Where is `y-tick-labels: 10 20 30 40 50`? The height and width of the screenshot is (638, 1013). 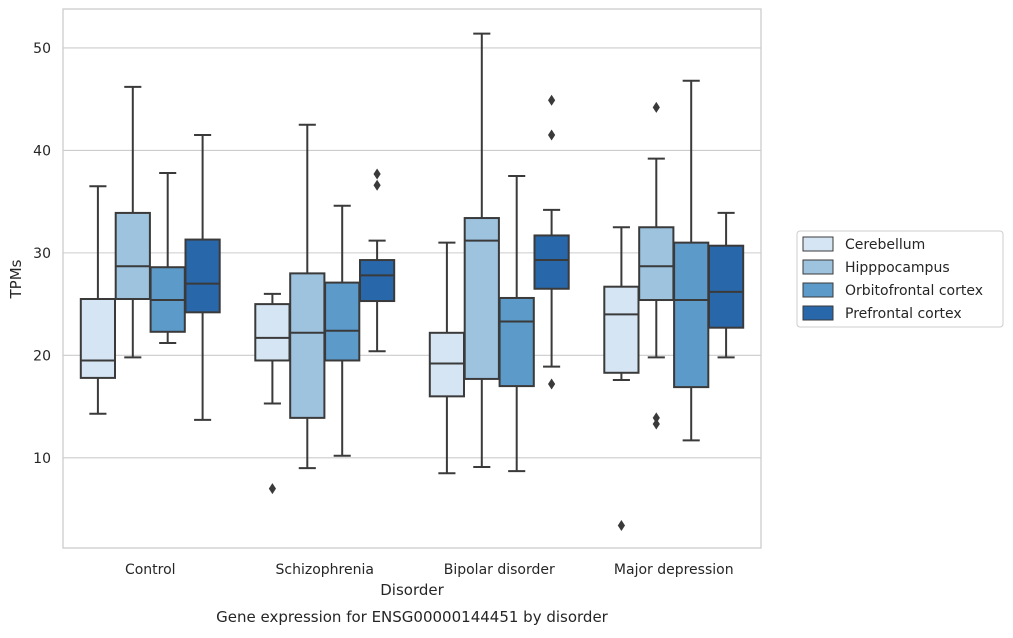
y-tick-labels: 10 20 30 40 50 is located at coordinates (42, 254).